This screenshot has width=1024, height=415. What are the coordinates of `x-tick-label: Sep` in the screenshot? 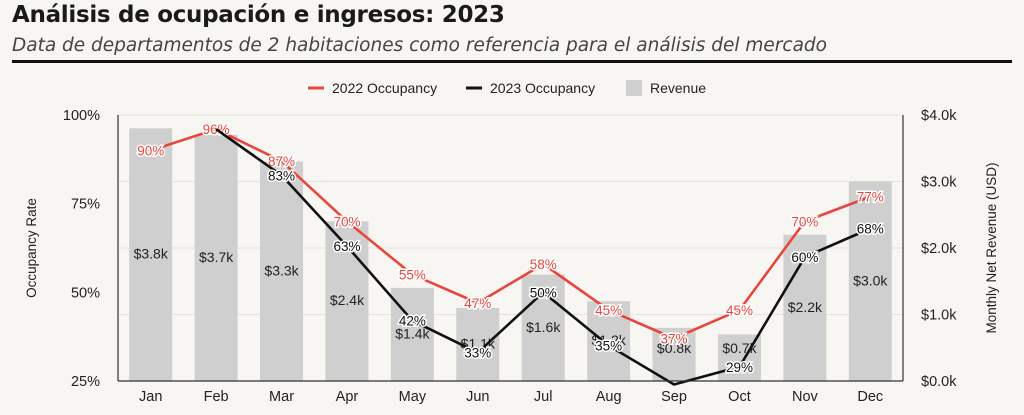 It's located at (674, 397).